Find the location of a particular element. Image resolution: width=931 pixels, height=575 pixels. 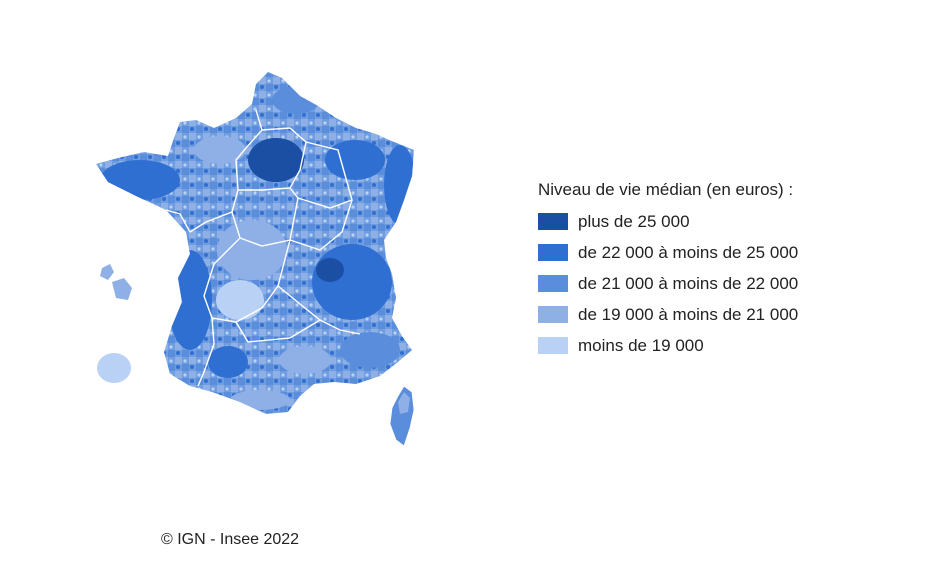

area-limousin is located at coordinates (240, 300).